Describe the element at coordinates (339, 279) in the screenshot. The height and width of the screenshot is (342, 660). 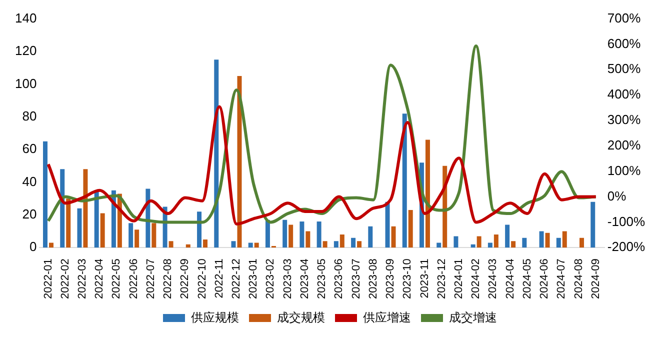
I see `x-tick-label: 2023-06` at that location.